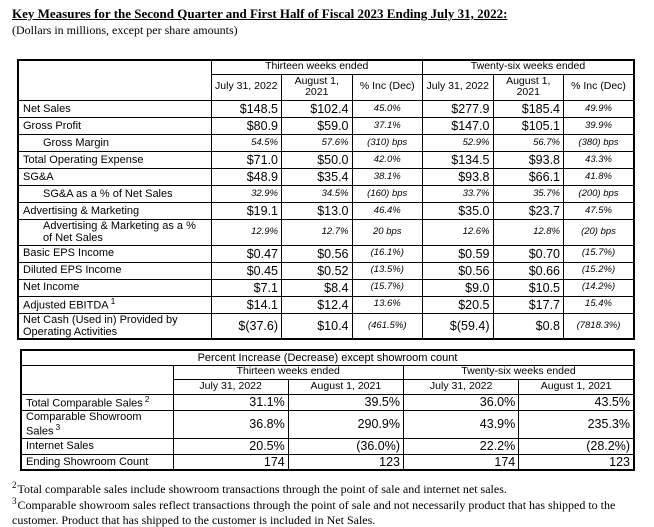 This screenshot has height=527, width=654. Describe the element at coordinates (246, 126) in the screenshot. I see `cell-value: $80.9` at that location.